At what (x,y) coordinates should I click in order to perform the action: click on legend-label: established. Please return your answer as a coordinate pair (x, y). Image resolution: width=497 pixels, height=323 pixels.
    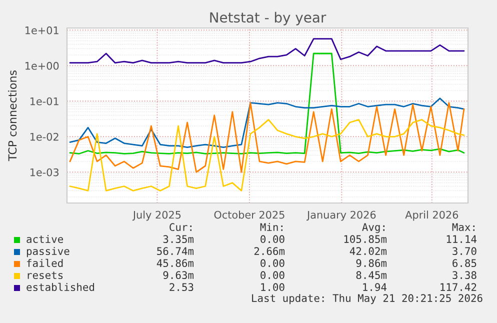
    Looking at the image, I should click on (60, 287).